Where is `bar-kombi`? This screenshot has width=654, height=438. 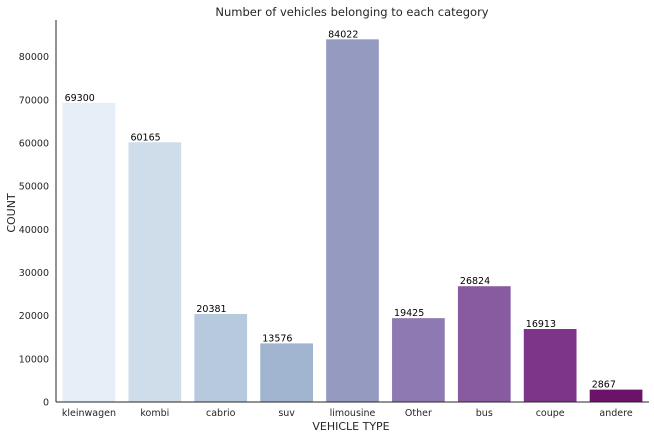
bar-kombi is located at coordinates (155, 272).